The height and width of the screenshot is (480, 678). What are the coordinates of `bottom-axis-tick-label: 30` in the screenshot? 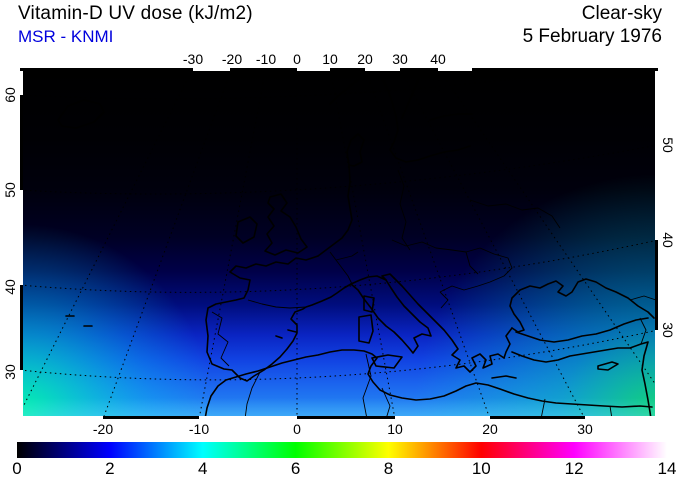 It's located at (585, 429).